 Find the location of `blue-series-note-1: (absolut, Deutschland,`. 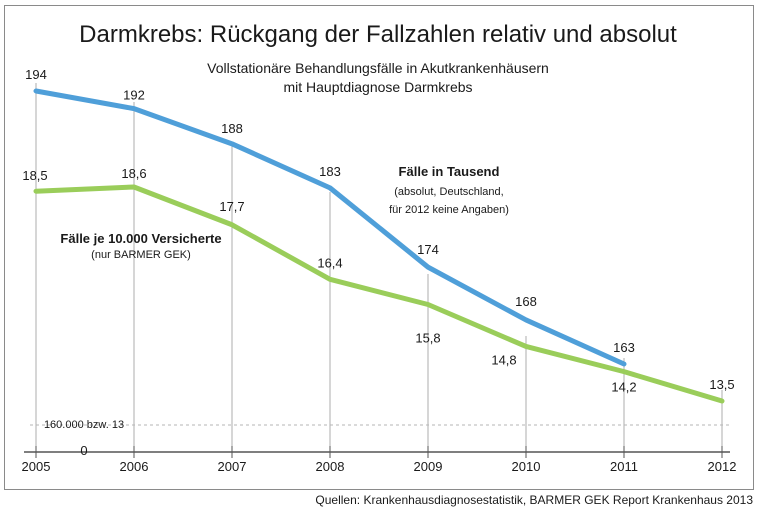

blue-series-note-1: (absolut, Deutschland, is located at coordinates (448, 192).